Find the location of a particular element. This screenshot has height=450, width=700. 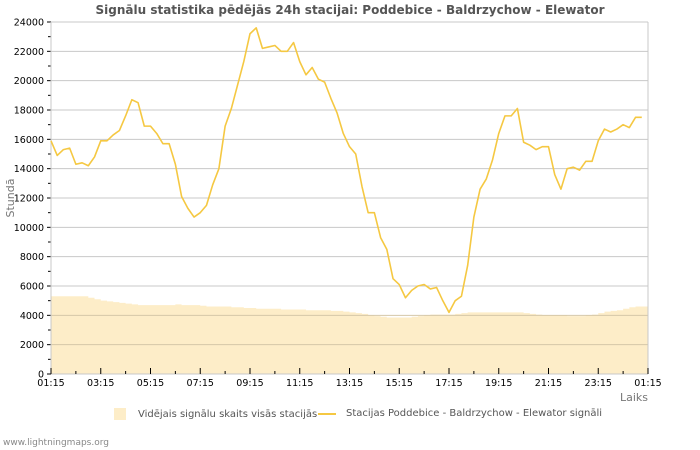

x-tick-label: 15:15 is located at coordinates (399, 383).